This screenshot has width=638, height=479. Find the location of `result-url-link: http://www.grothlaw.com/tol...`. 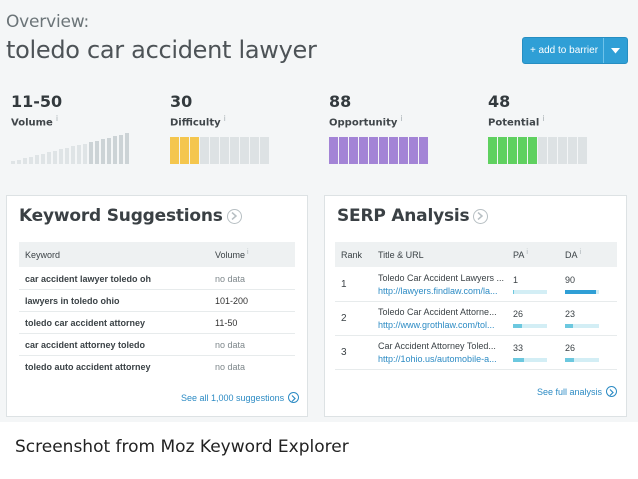

result-url-link: http://www.grothlaw.com/tol... is located at coordinates (436, 325).